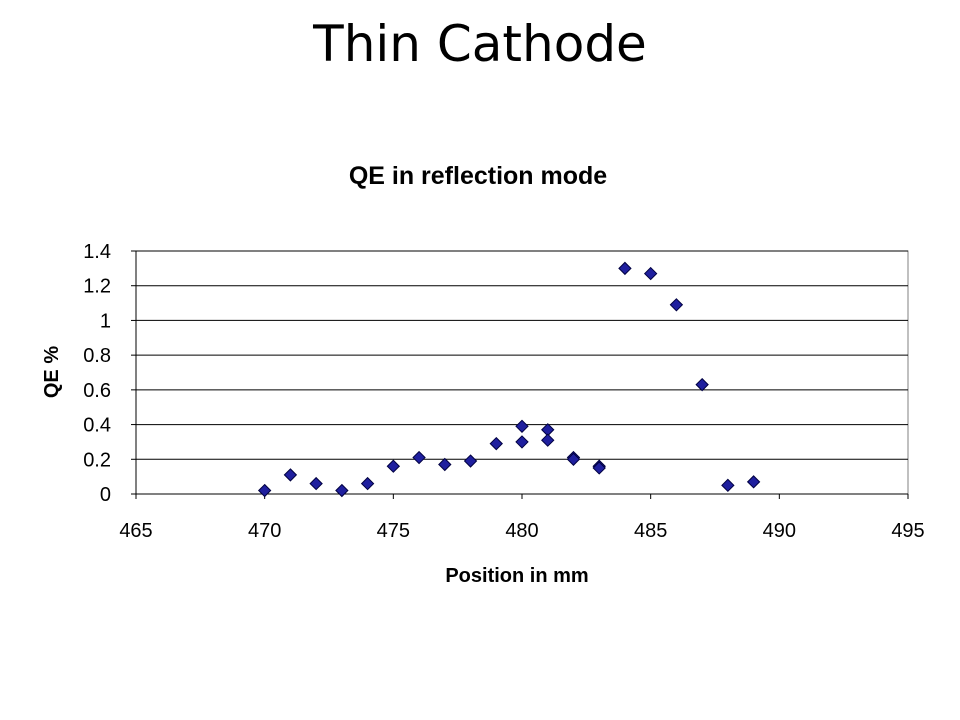 The width and height of the screenshot is (960, 720). What do you see at coordinates (907, 531) in the screenshot?
I see `x-tick-label: 495` at bounding box center [907, 531].